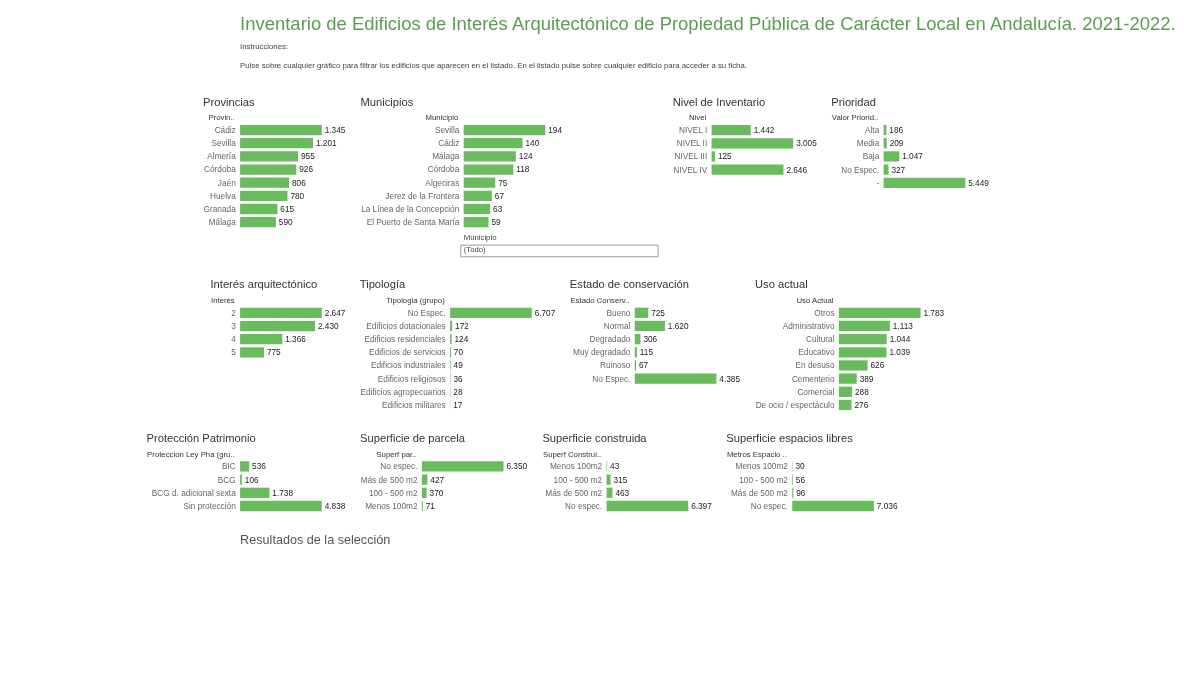 This screenshot has height=675, width=1184. What do you see at coordinates (191, 454) in the screenshot?
I see `y-axis-title: Proteccion Ley Pha (gru..` at bounding box center [191, 454].